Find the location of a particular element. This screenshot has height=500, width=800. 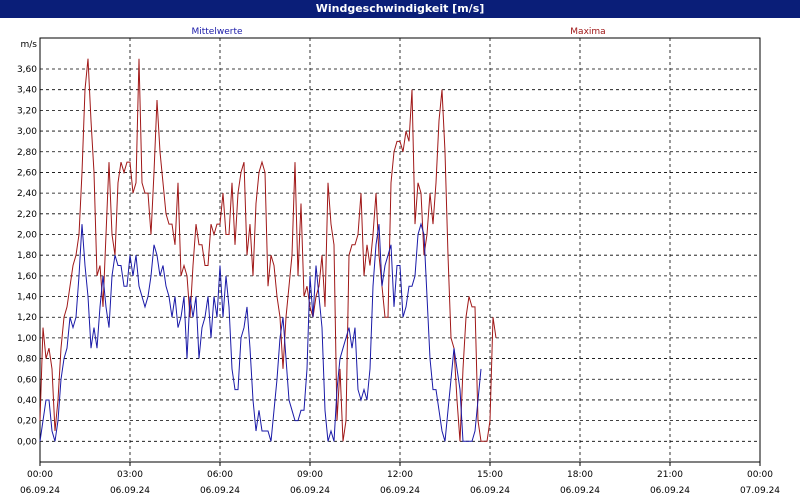

y-tick-label: 1,60 is located at coordinates (27, 277).